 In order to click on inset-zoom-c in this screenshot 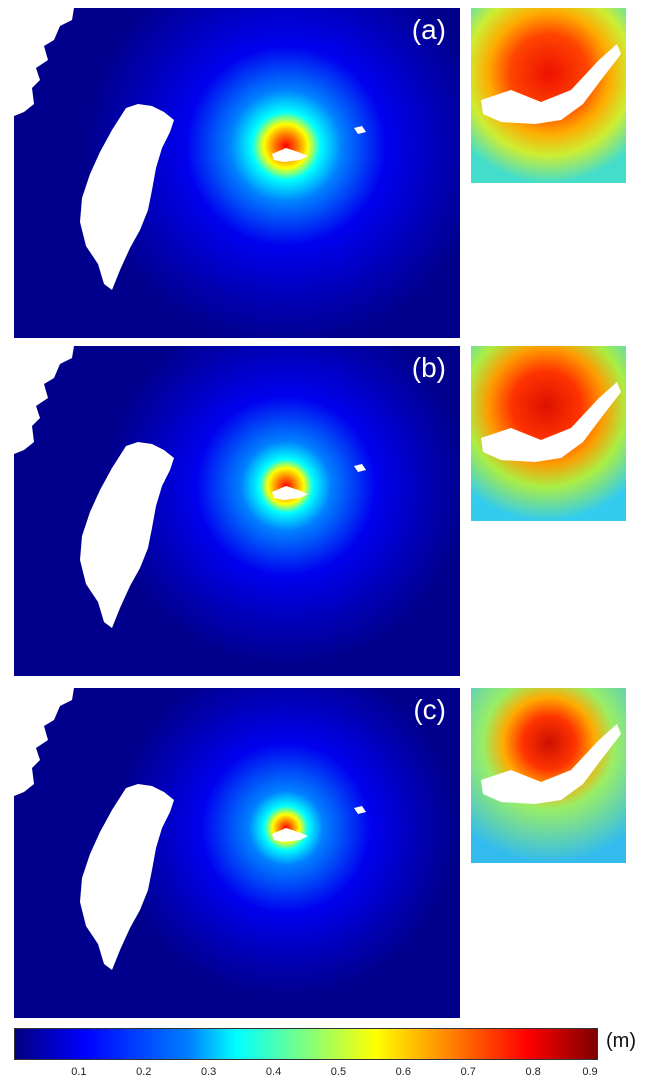, I will do `click(548, 775)`.